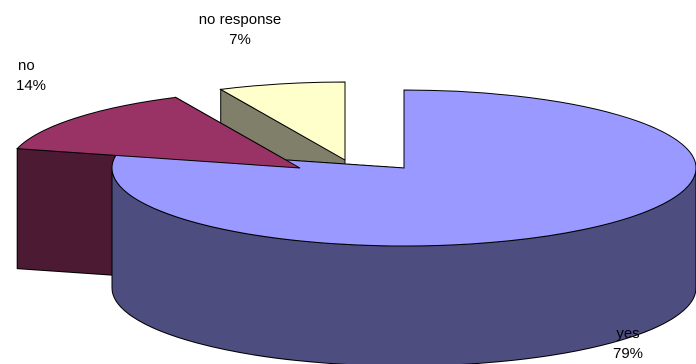 This screenshot has height=364, width=696. I want to click on label-no-response-category: no response, so click(240, 19).